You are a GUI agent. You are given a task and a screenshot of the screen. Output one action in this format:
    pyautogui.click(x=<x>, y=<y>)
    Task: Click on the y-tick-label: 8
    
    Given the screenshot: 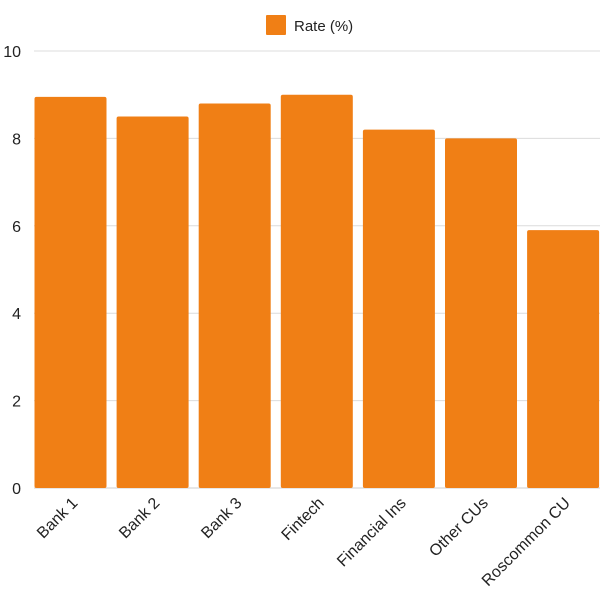 What is the action you would take?
    pyautogui.click(x=16, y=139)
    